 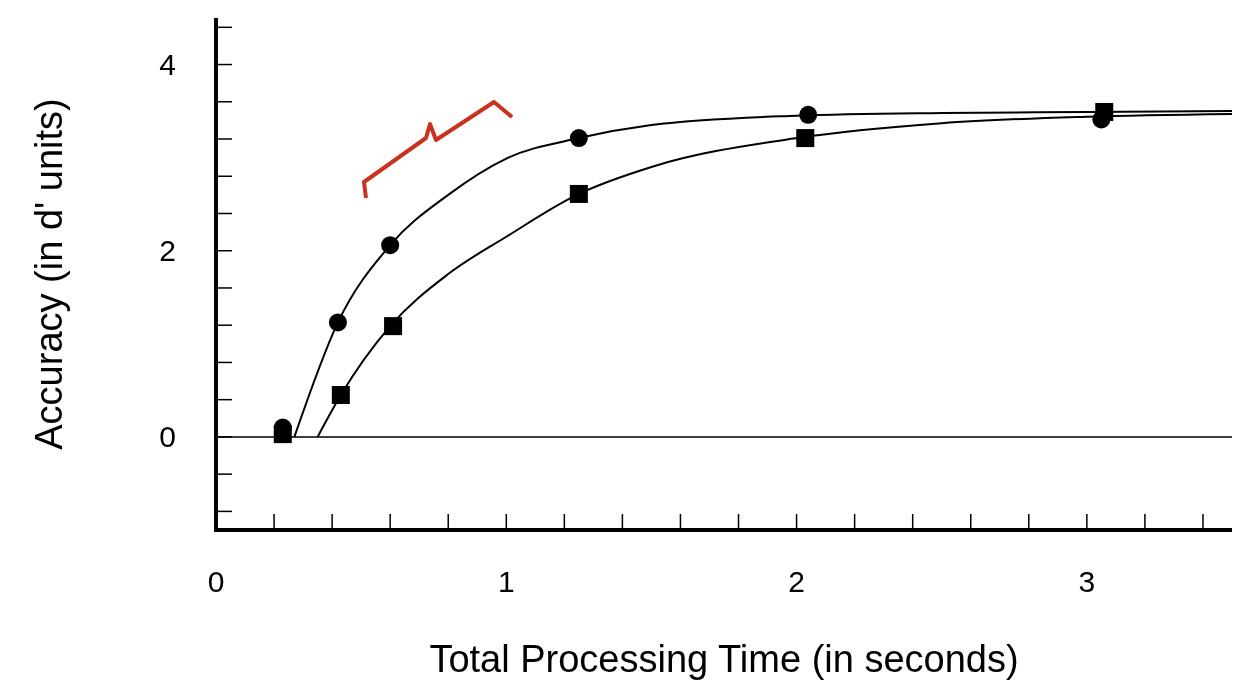 What do you see at coordinates (167, 437) in the screenshot?
I see `y-tick-label: 0` at bounding box center [167, 437].